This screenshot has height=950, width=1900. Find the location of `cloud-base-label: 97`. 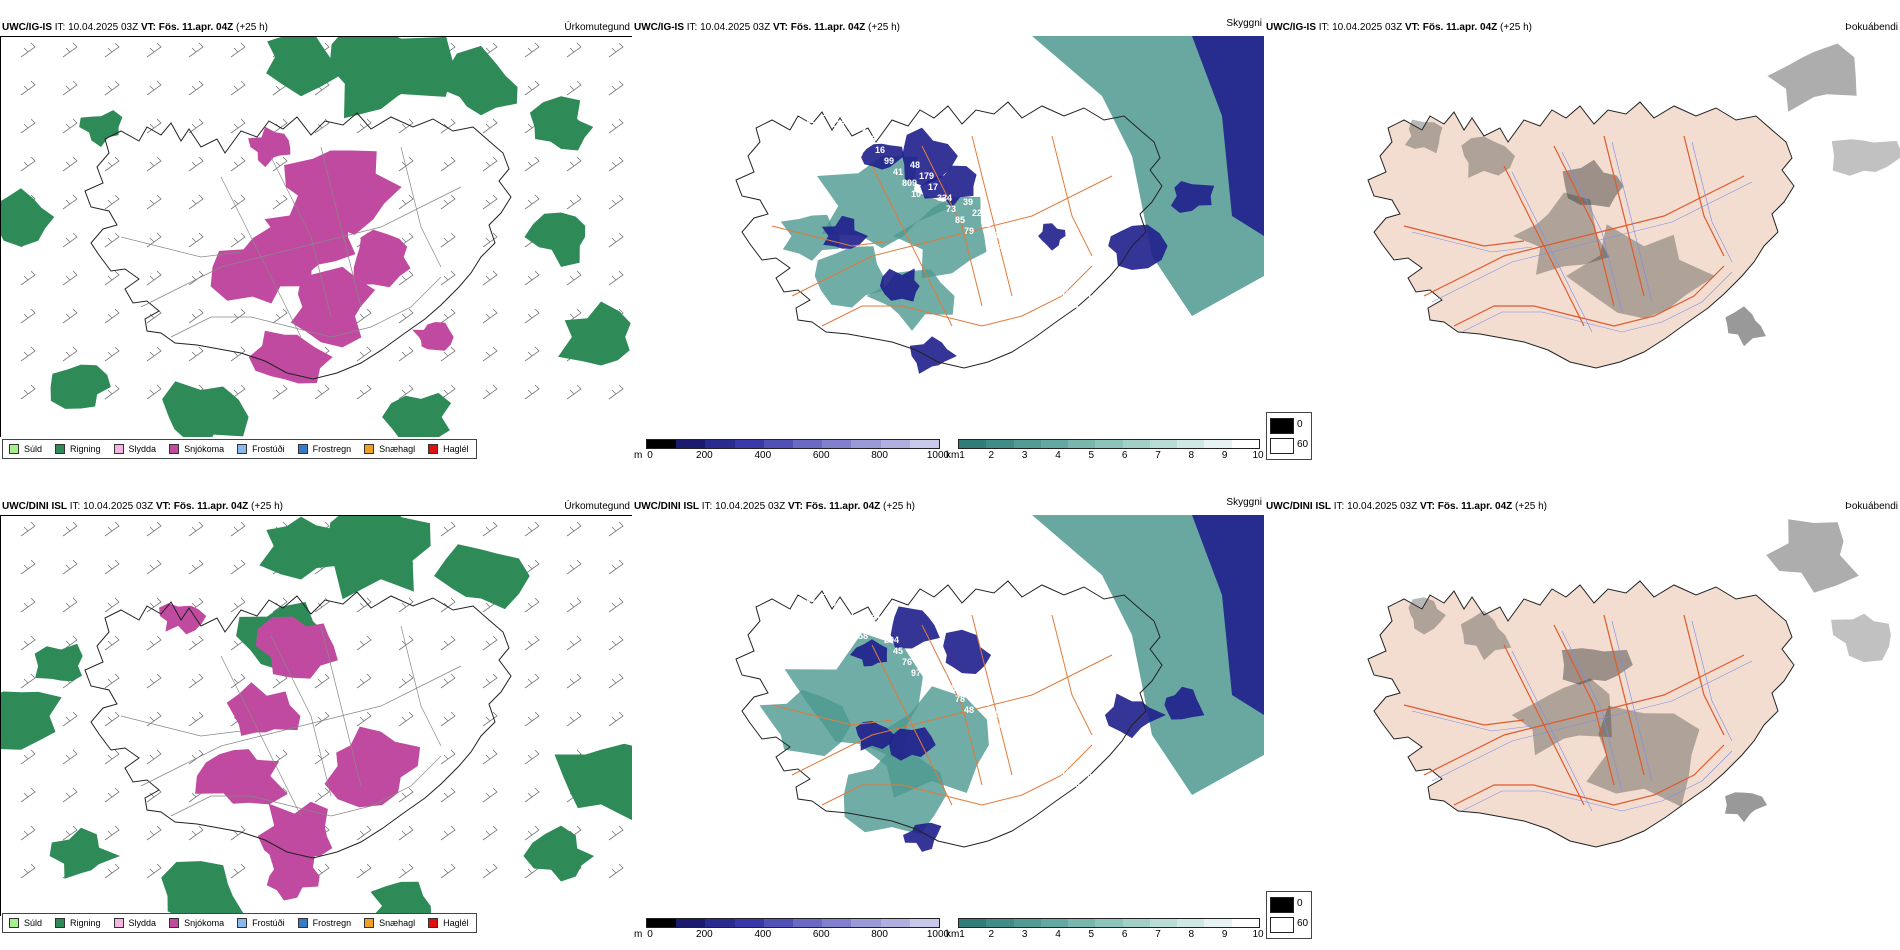

cloud-base-label: 97 is located at coordinates (916, 673).